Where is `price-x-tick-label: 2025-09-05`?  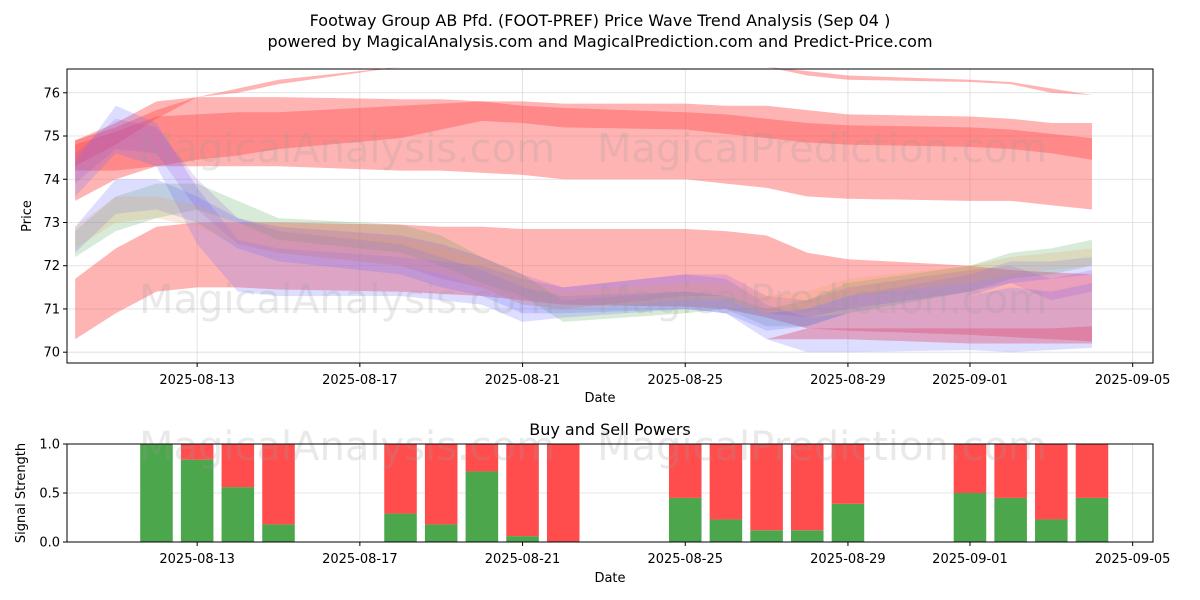
price-x-tick-label: 2025-09-05 is located at coordinates (1133, 380).